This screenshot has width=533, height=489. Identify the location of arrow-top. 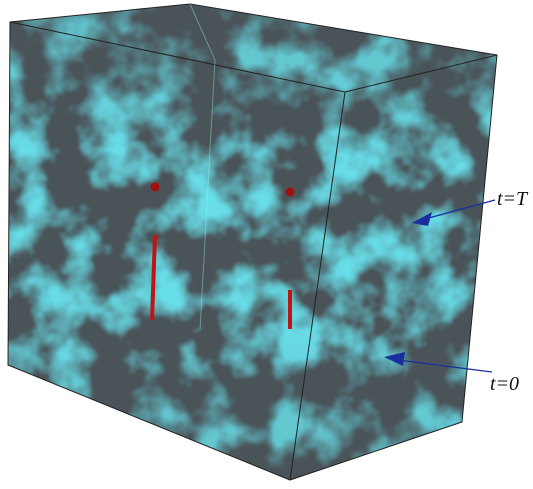
(454, 212).